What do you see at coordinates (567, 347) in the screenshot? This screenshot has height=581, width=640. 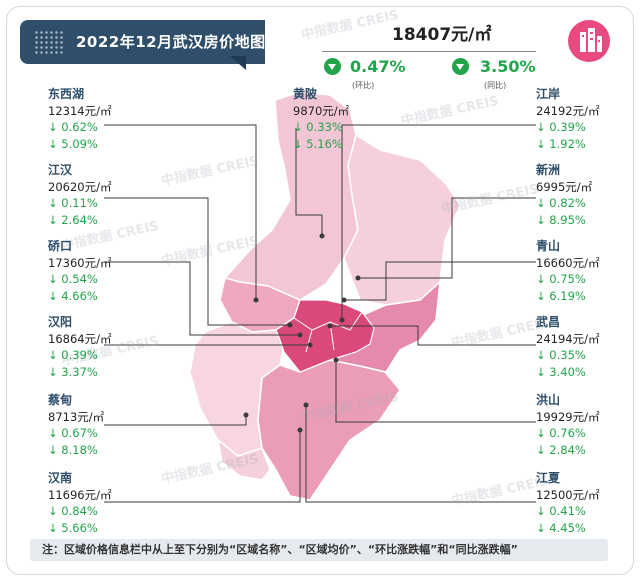 I see `district-wuchang: 武昌 24194元/㎡ ↓ 0.35% ↓ 3.40%` at bounding box center [567, 347].